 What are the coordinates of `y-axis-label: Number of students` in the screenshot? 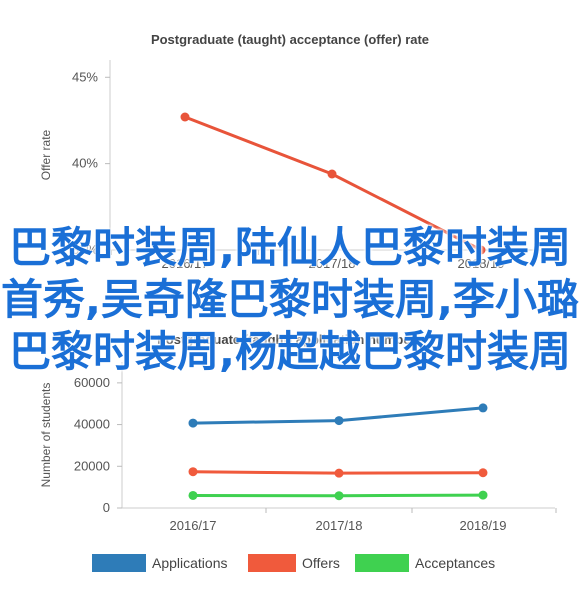 It's located at (46, 435).